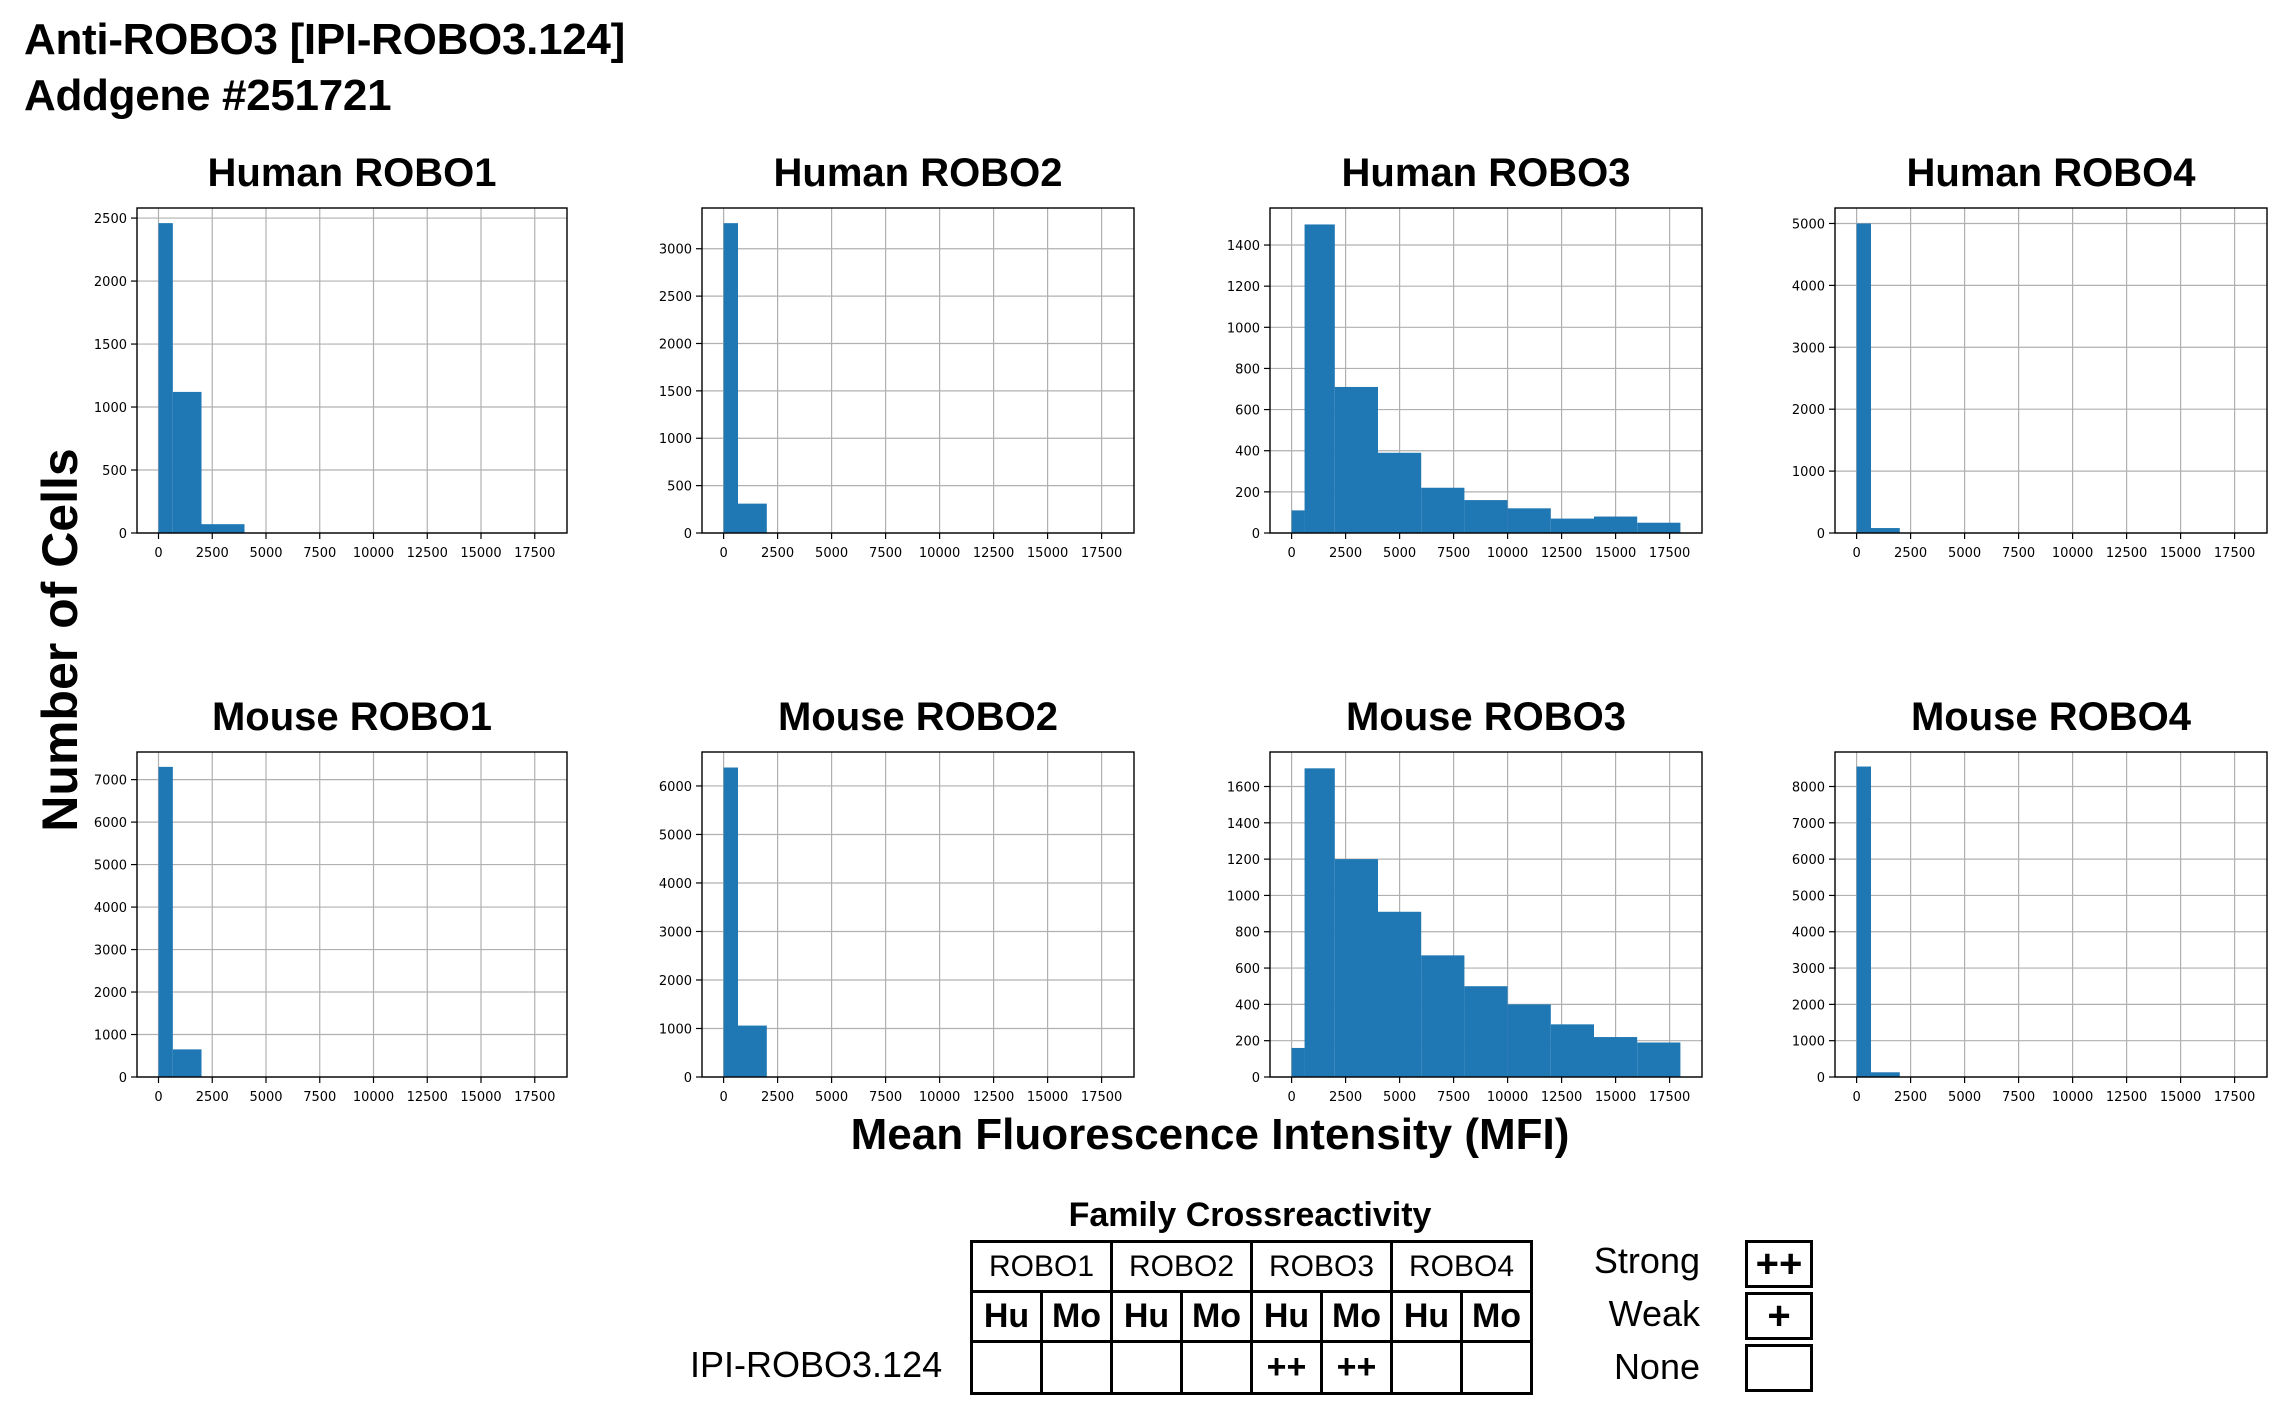 The image size is (2285, 1418). I want to click on legend-none-label: None, so click(1656, 1366).